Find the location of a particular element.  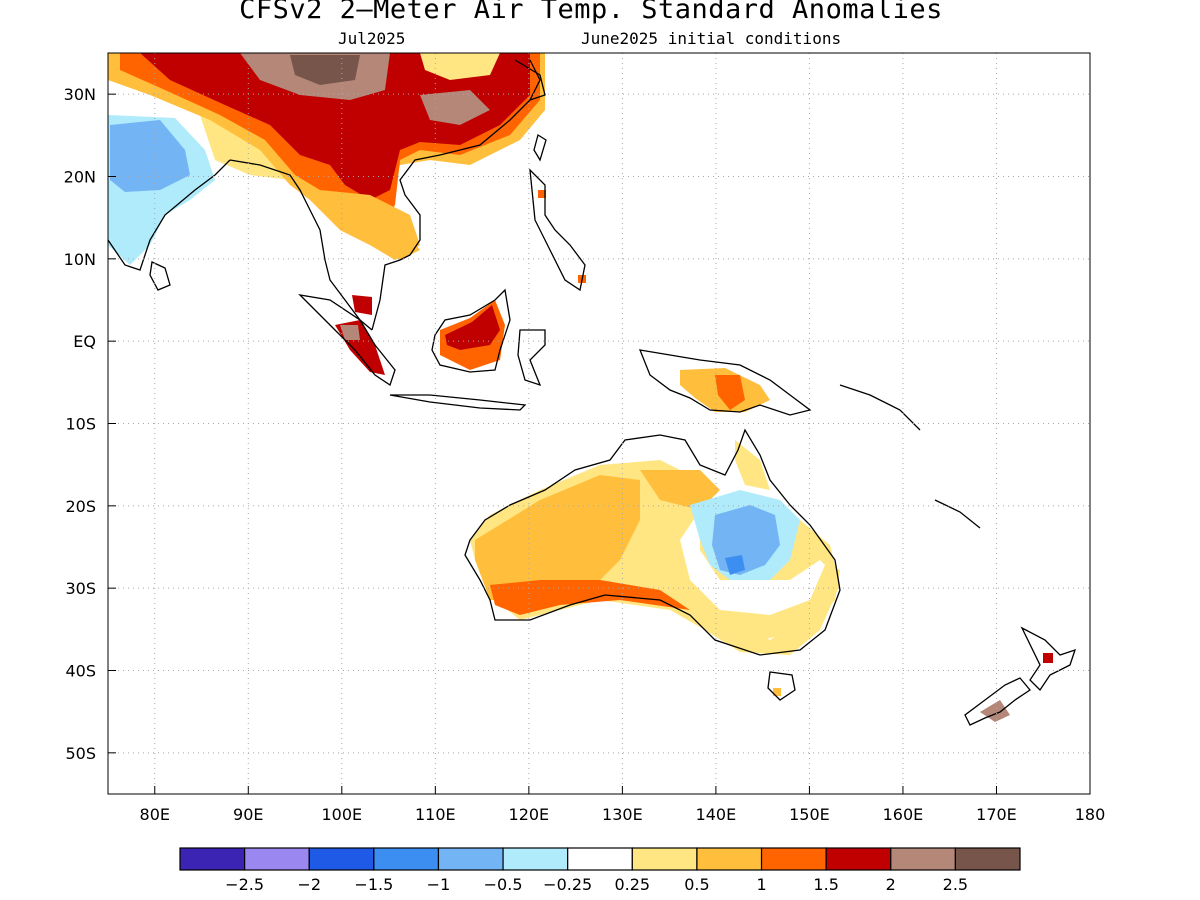

coast-borneo is located at coordinates (471, 330).